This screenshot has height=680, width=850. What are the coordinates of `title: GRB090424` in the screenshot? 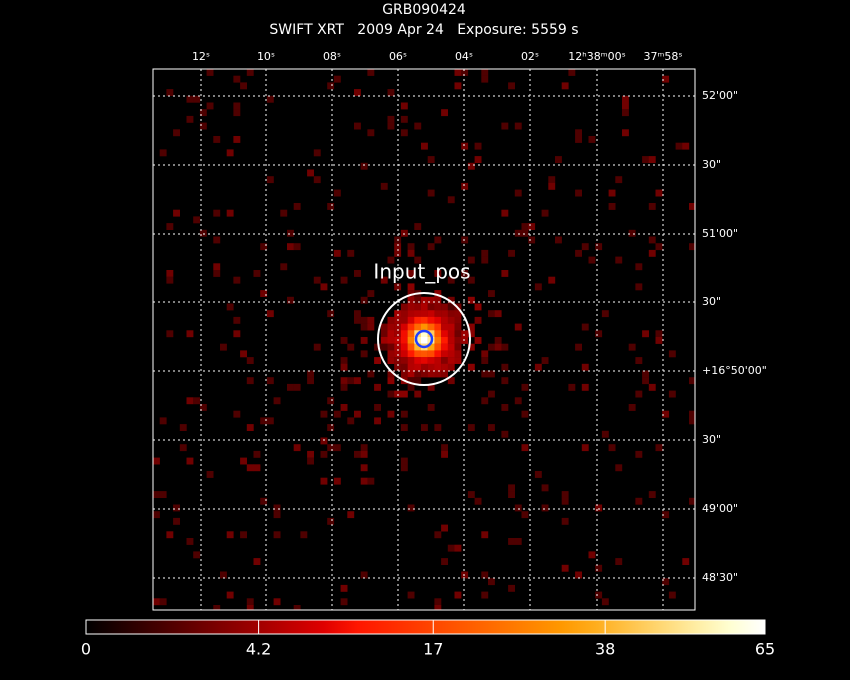 It's located at (424, 10).